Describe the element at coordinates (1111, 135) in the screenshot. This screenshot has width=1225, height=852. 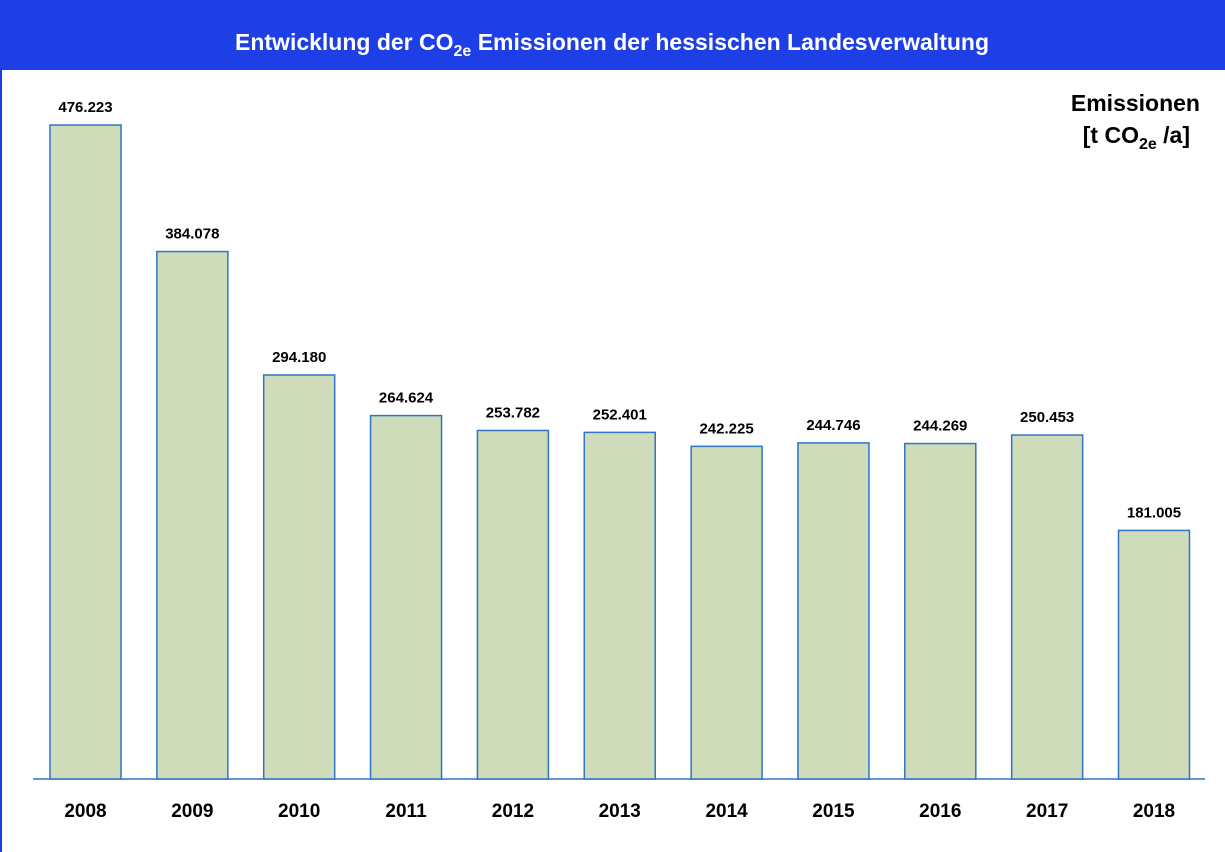
I see `label-part: [t CO` at that location.